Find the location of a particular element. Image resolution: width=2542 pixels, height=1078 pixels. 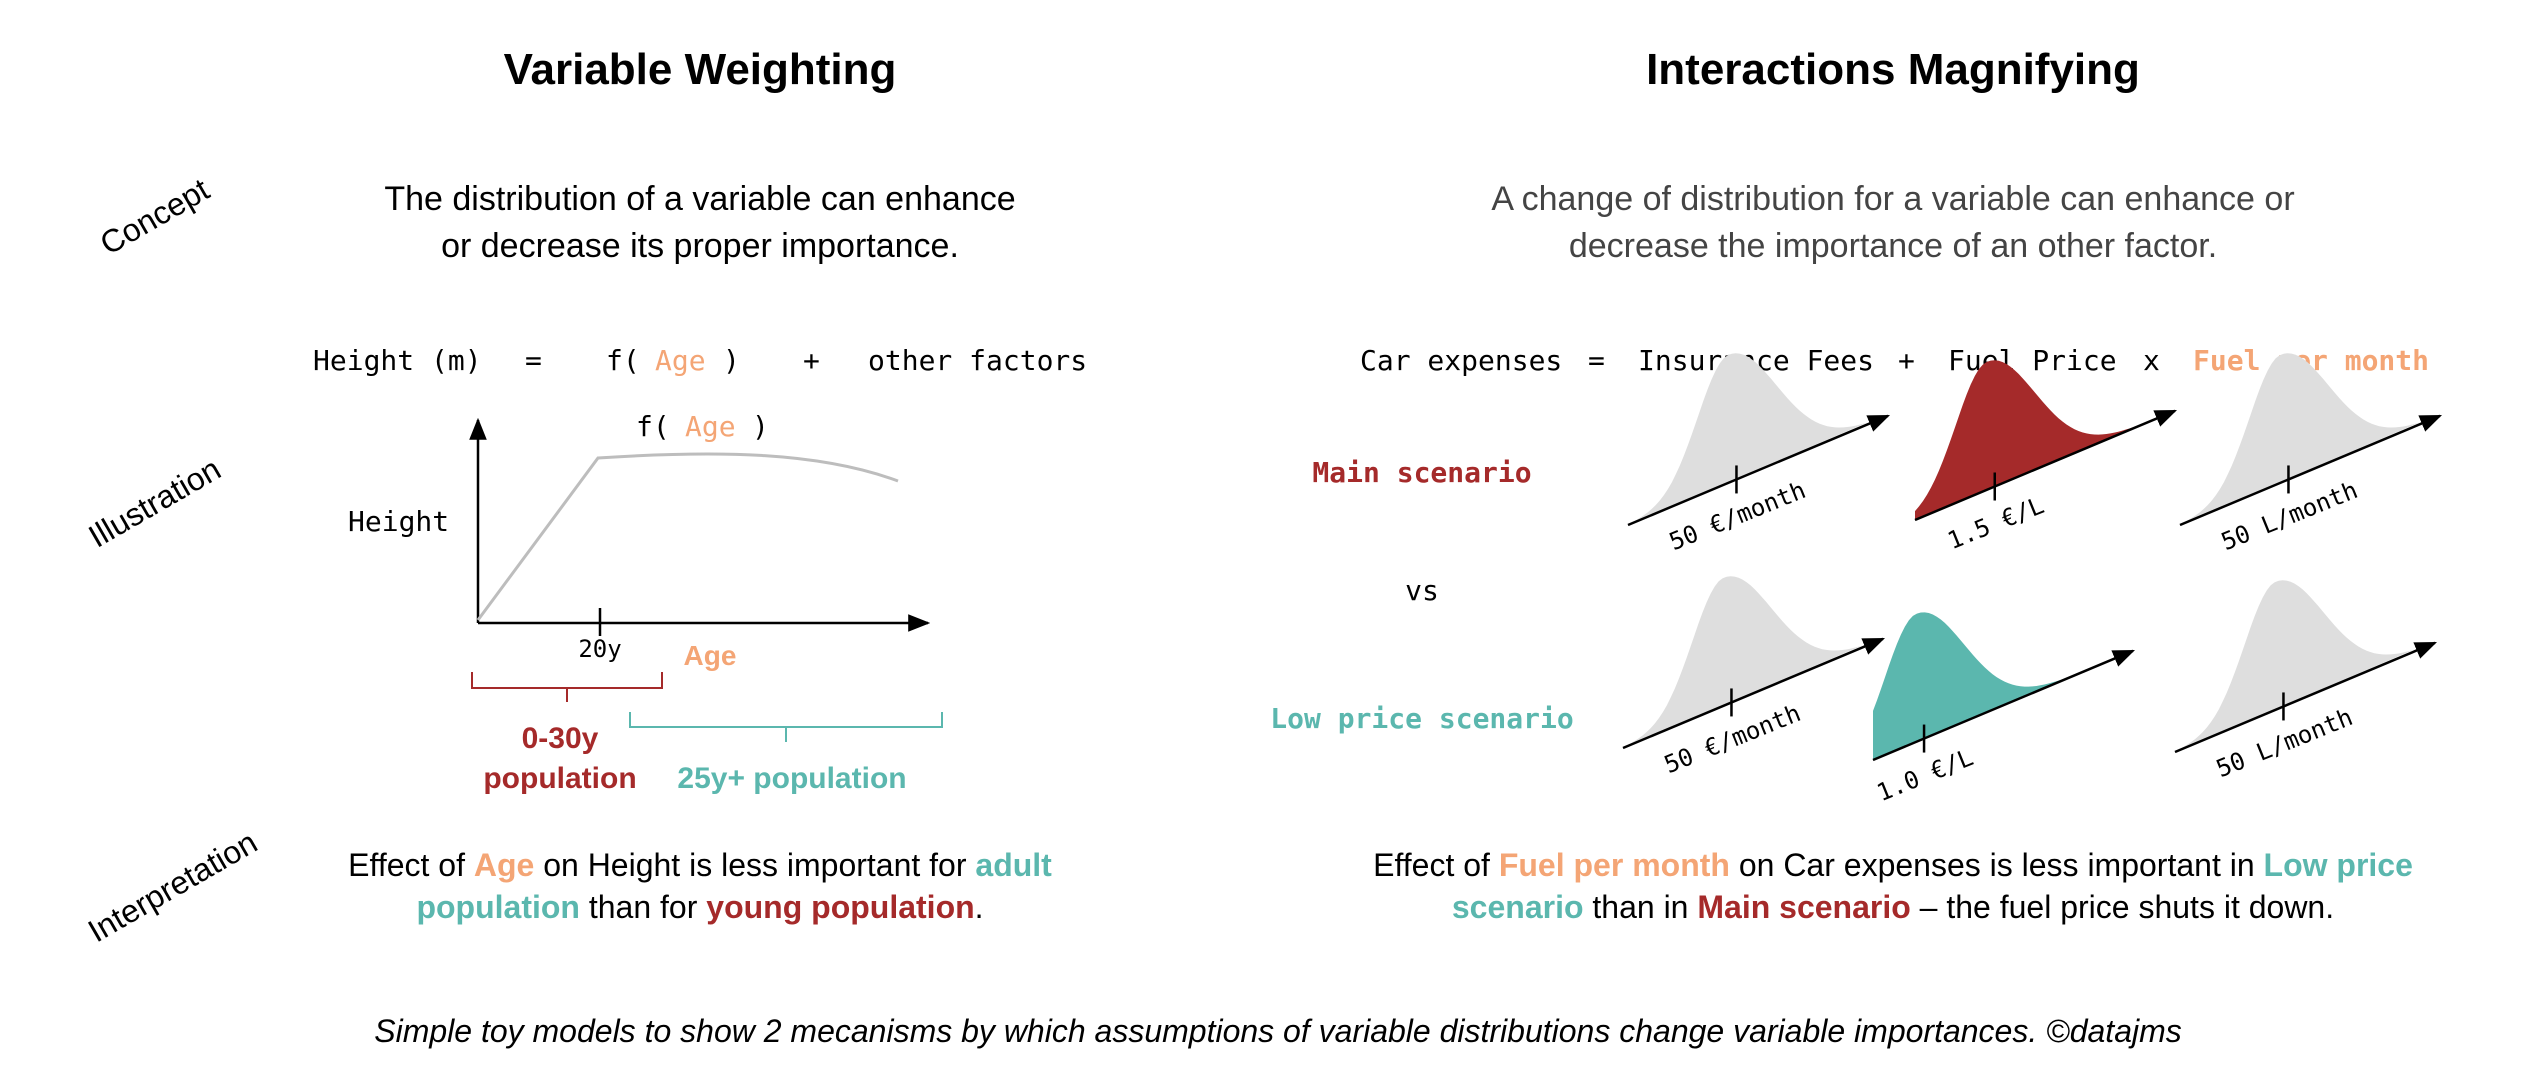

dist-low-fuel: 50 L/month is located at coordinates (2306, 681).